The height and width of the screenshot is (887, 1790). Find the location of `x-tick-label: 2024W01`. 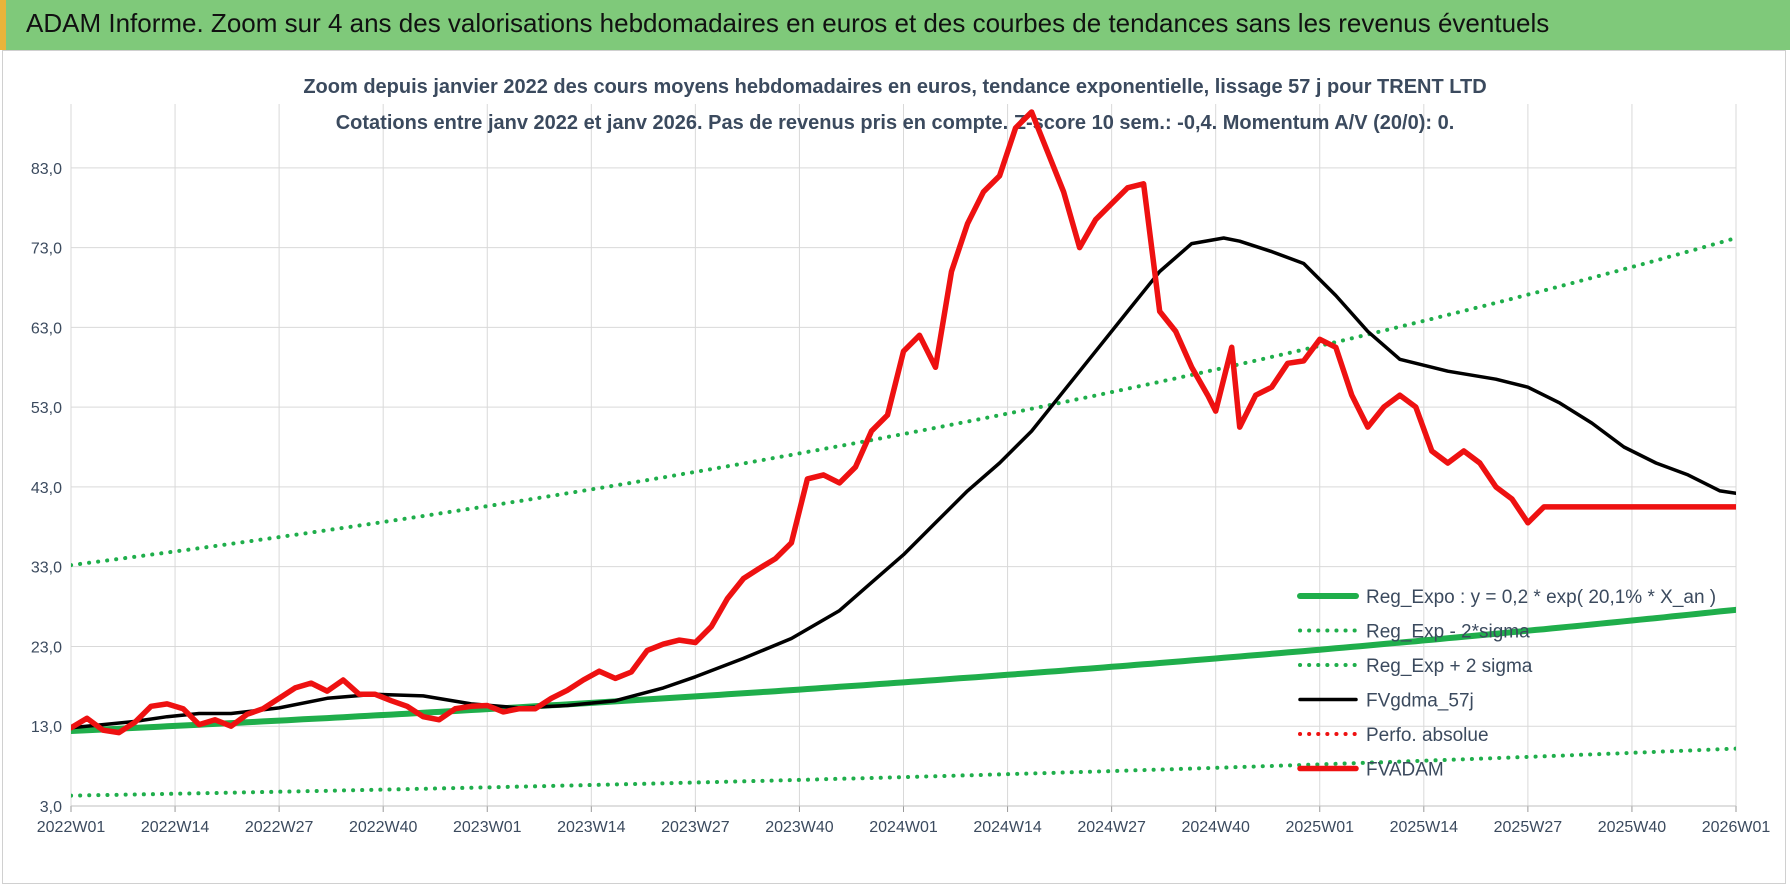

x-tick-label: 2024W01 is located at coordinates (903, 827).